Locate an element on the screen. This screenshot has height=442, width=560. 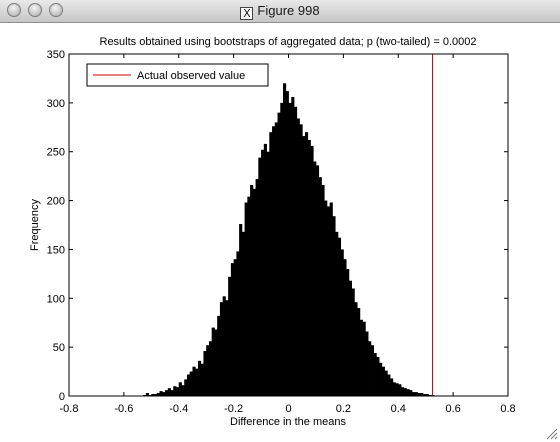
x-tick-label: 0.6 is located at coordinates (452, 409).